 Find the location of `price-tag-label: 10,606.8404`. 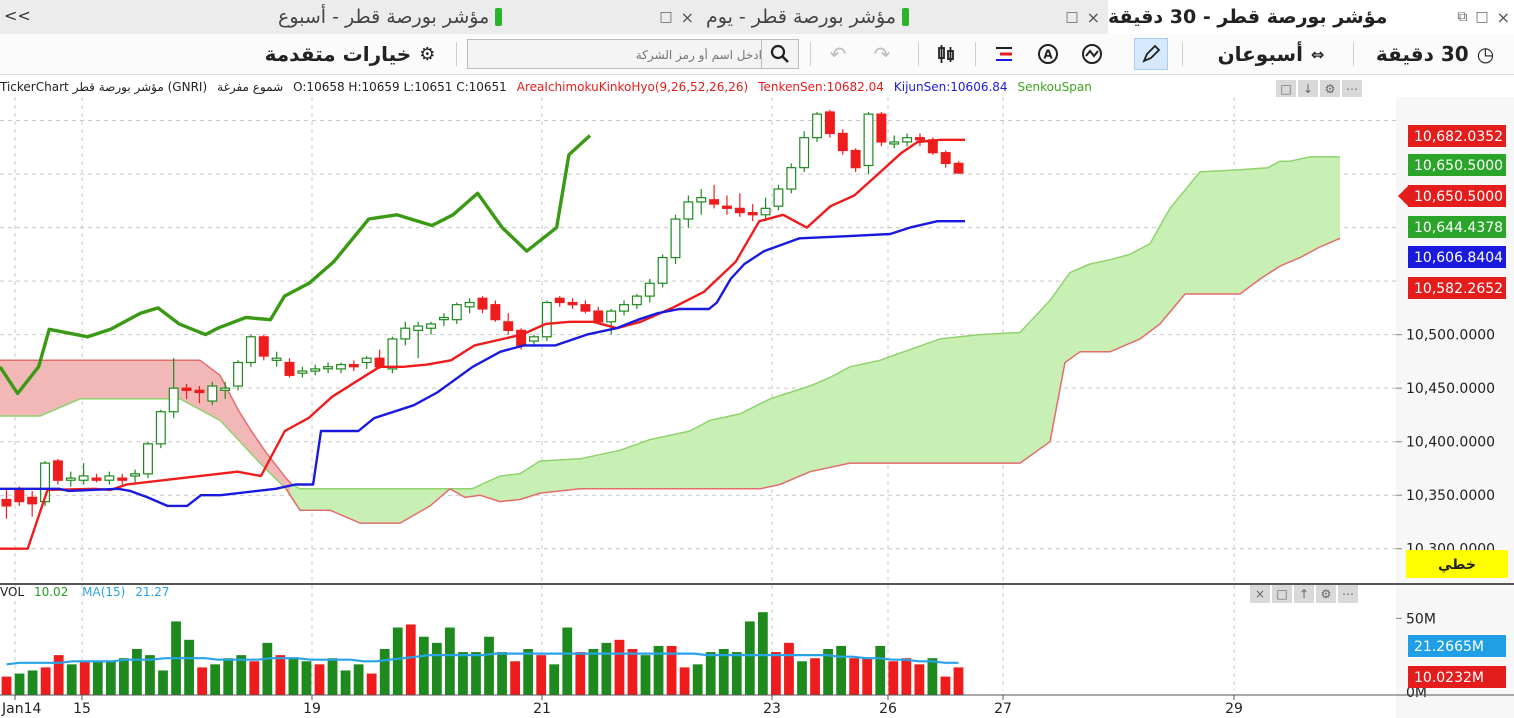

price-tag-label: 10,606.8404 is located at coordinates (1458, 258).